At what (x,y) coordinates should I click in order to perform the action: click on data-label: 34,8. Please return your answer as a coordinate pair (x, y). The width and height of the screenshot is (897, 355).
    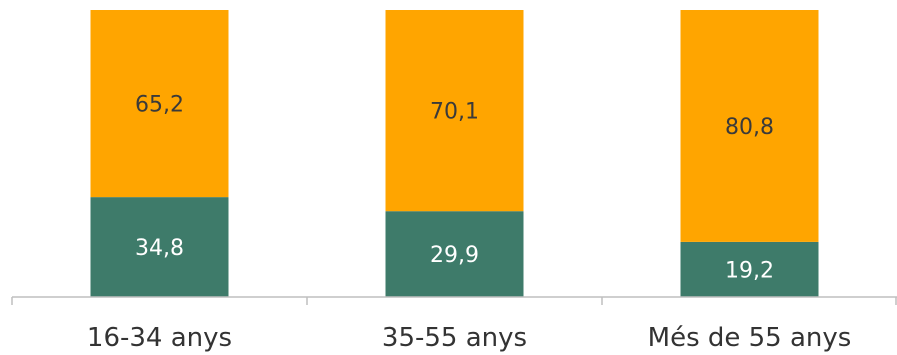
    Looking at the image, I should click on (159, 248).